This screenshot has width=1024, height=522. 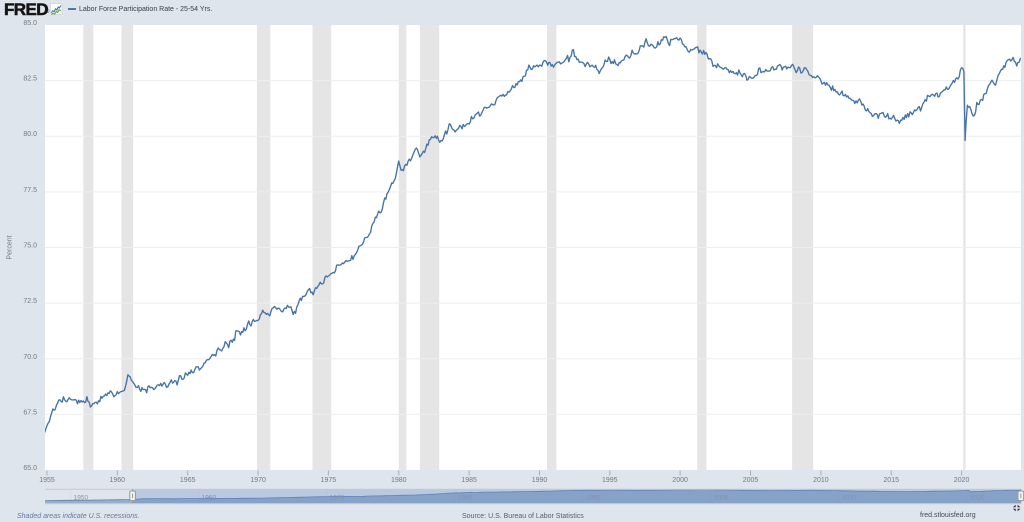 What do you see at coordinates (30, 468) in the screenshot?
I see `svg-text: 65.0` at bounding box center [30, 468].